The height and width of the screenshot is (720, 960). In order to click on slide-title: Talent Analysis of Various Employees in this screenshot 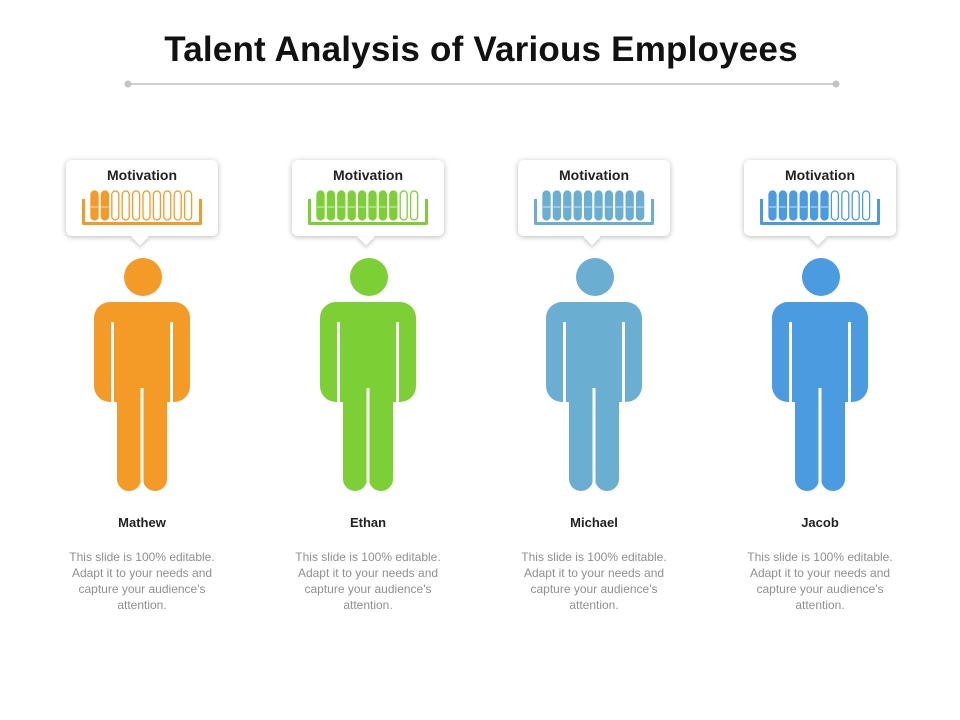, I will do `click(481, 49)`.